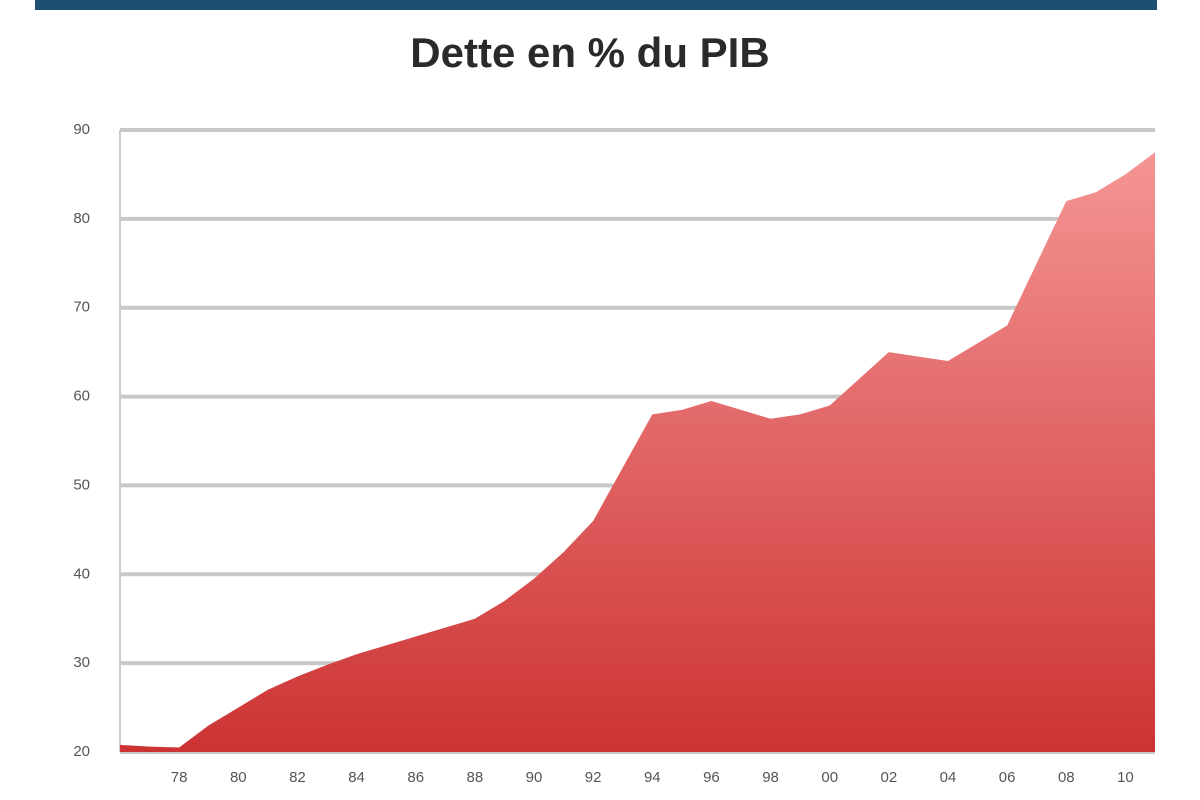 The width and height of the screenshot is (1200, 800). I want to click on y-tick-label: 30, so click(81, 662).